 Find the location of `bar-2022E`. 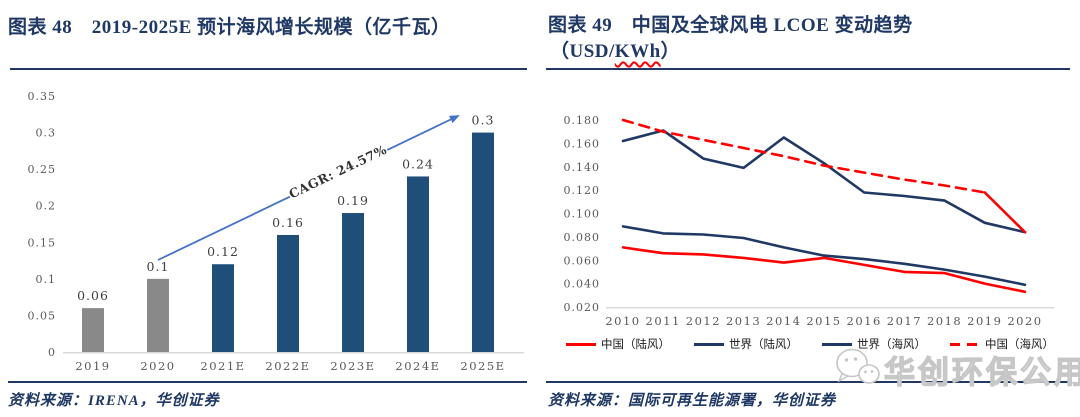

bar-2022E is located at coordinates (288, 293).